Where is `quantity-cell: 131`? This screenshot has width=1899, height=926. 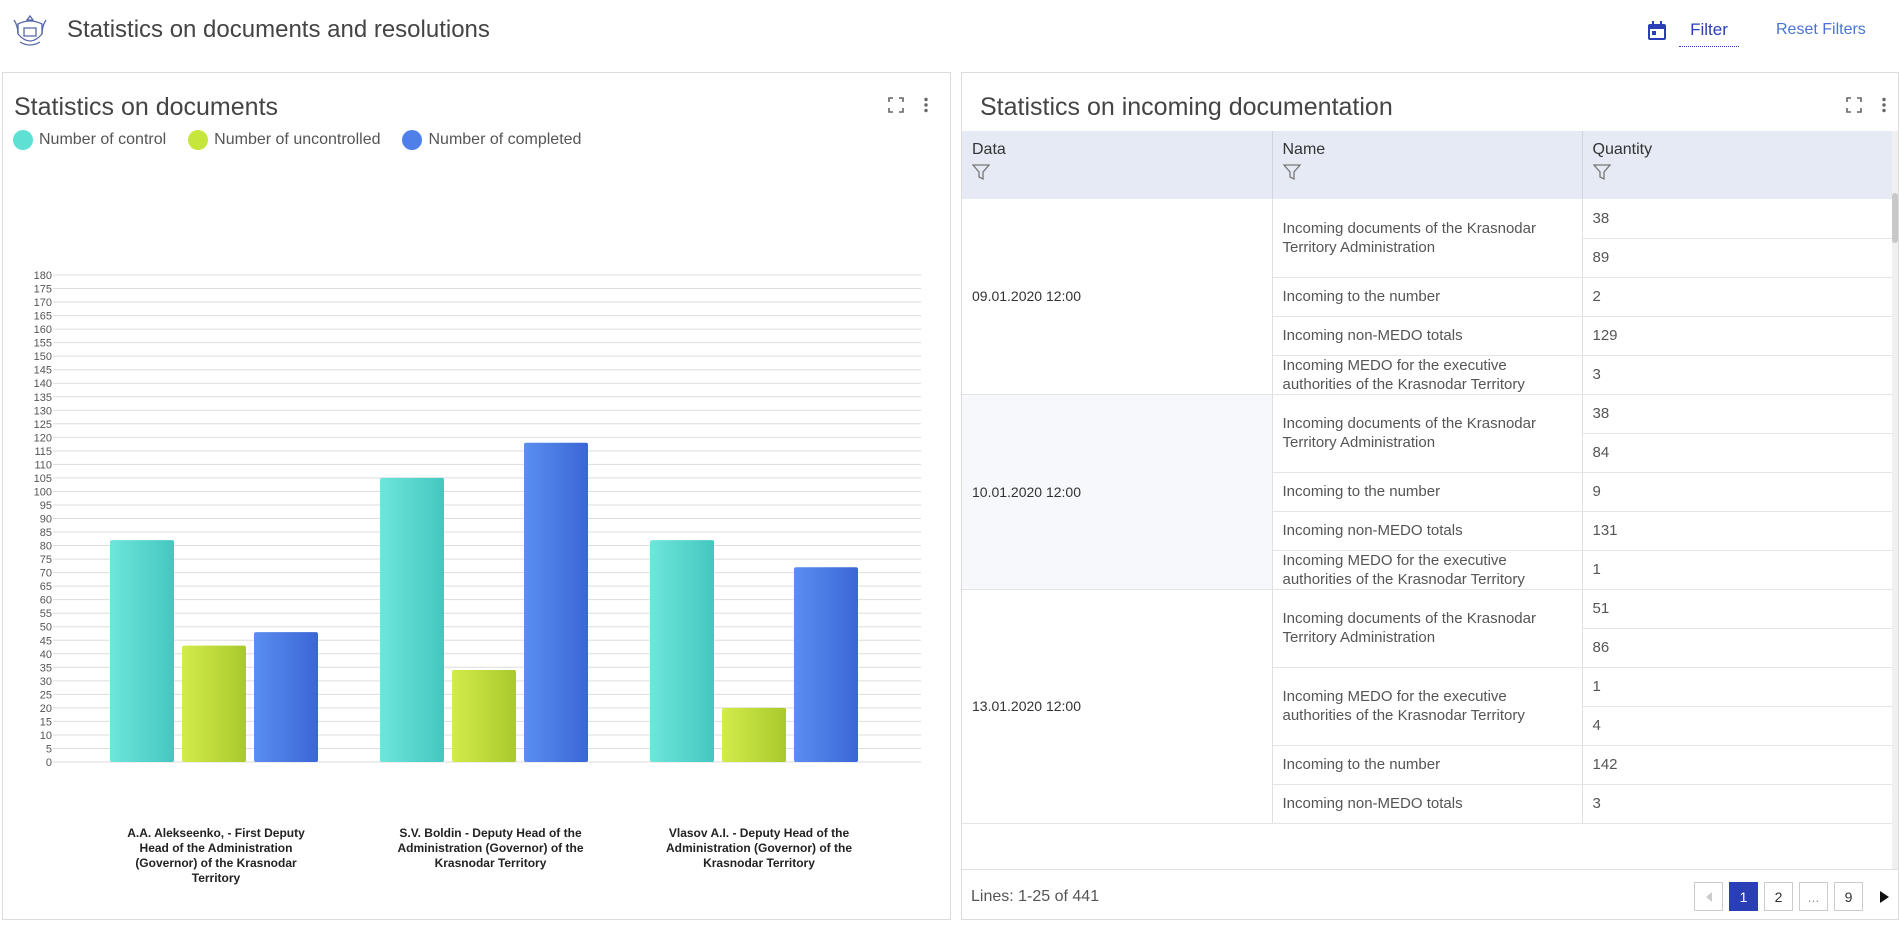
quantity-cell: 131 is located at coordinates (1739, 531).